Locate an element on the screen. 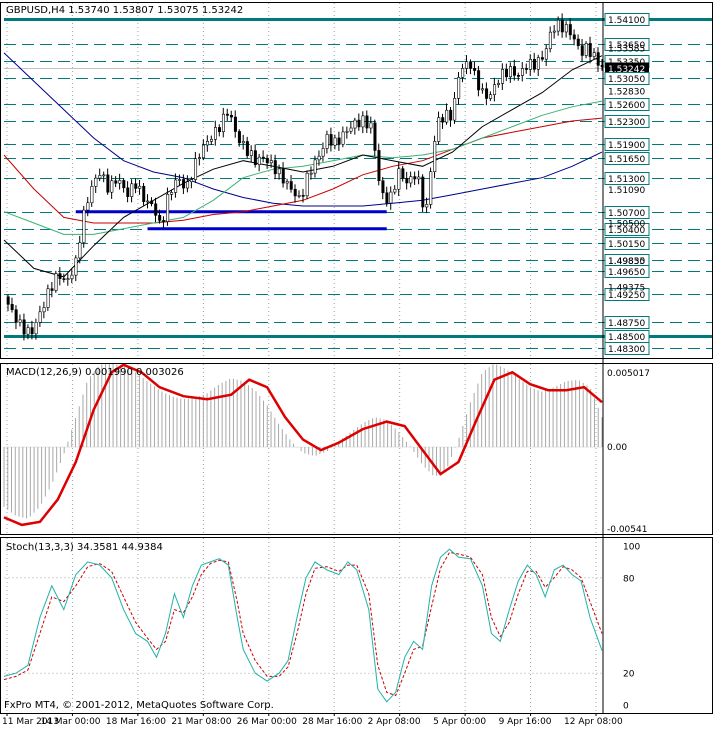  macd-axis-label: 0.005017 is located at coordinates (628, 374).